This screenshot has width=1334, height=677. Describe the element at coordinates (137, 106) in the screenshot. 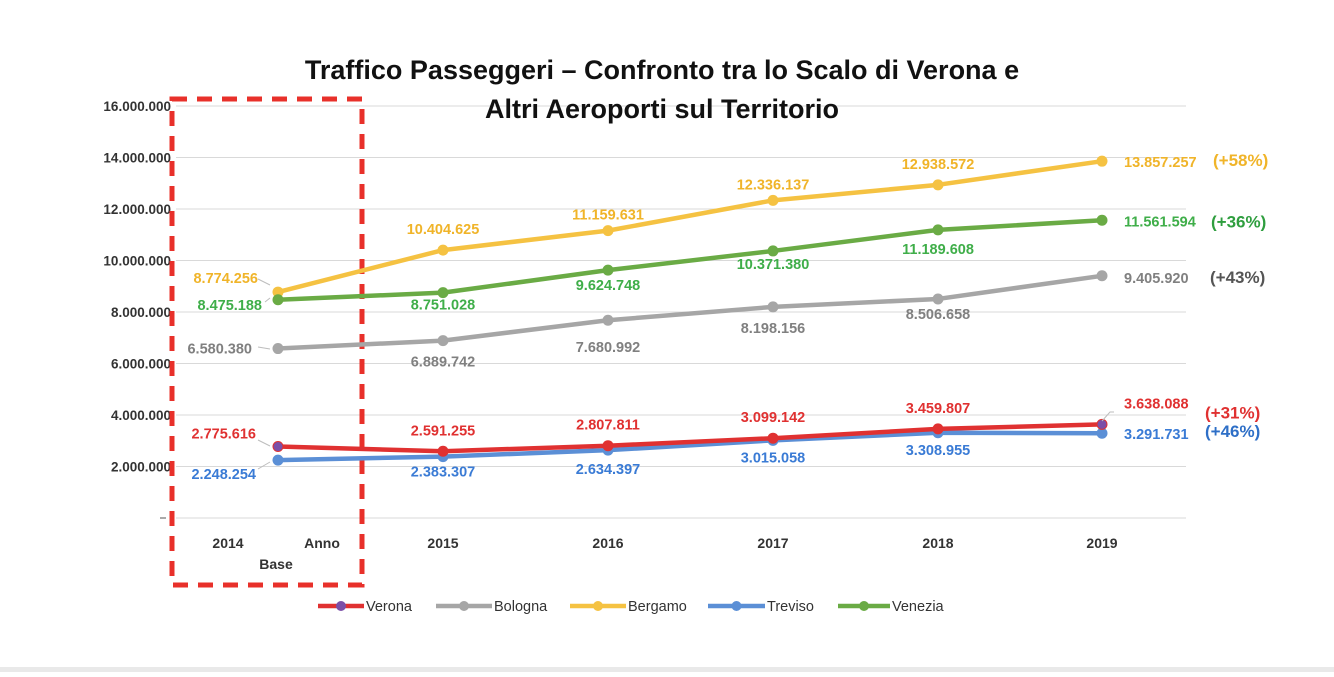

I see `y-tick-label: 16.000.000` at that location.